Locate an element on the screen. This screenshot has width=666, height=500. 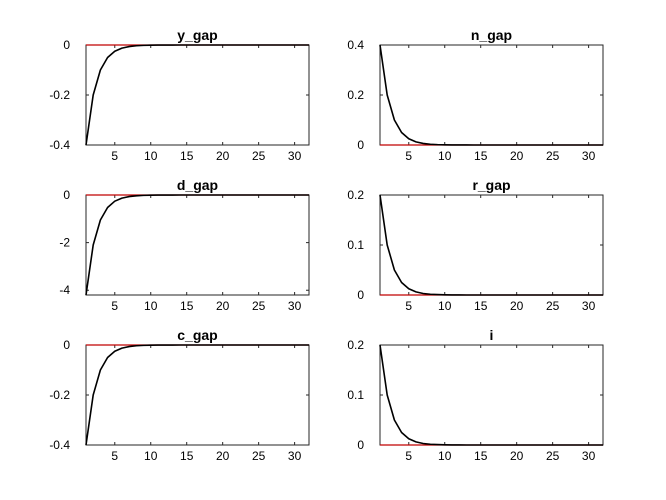
subplot-title: n_gap is located at coordinates (491, 35).